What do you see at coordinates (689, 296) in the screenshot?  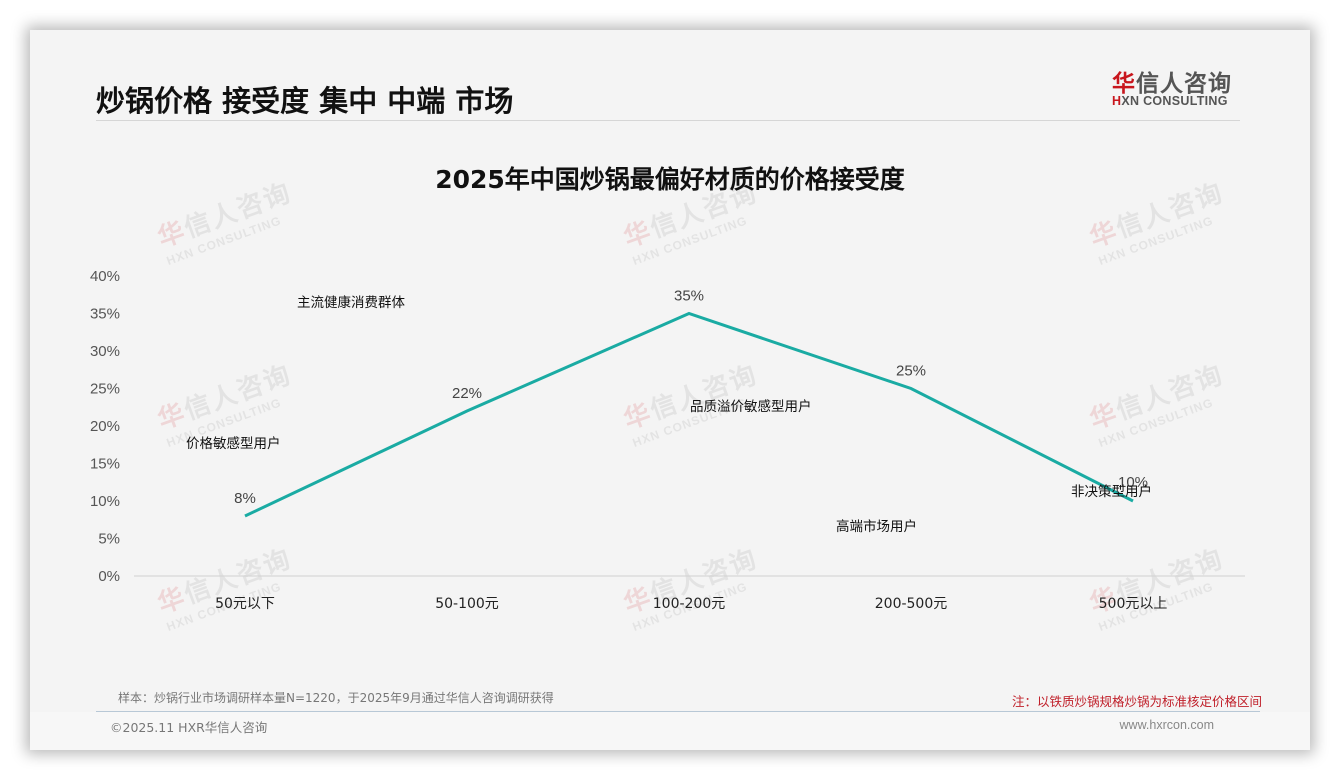 I see `data-label: 35%` at bounding box center [689, 296].